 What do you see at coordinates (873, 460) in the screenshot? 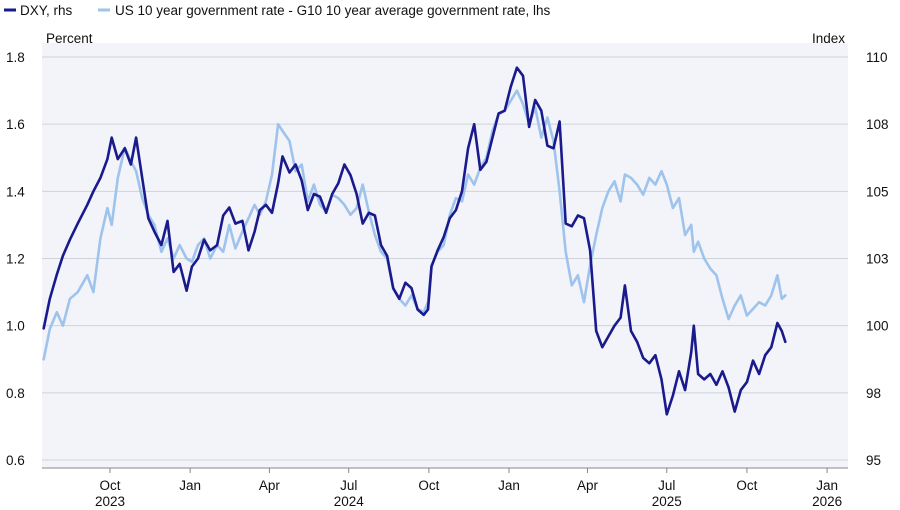
I see `right-tick-label: 95` at bounding box center [873, 460].